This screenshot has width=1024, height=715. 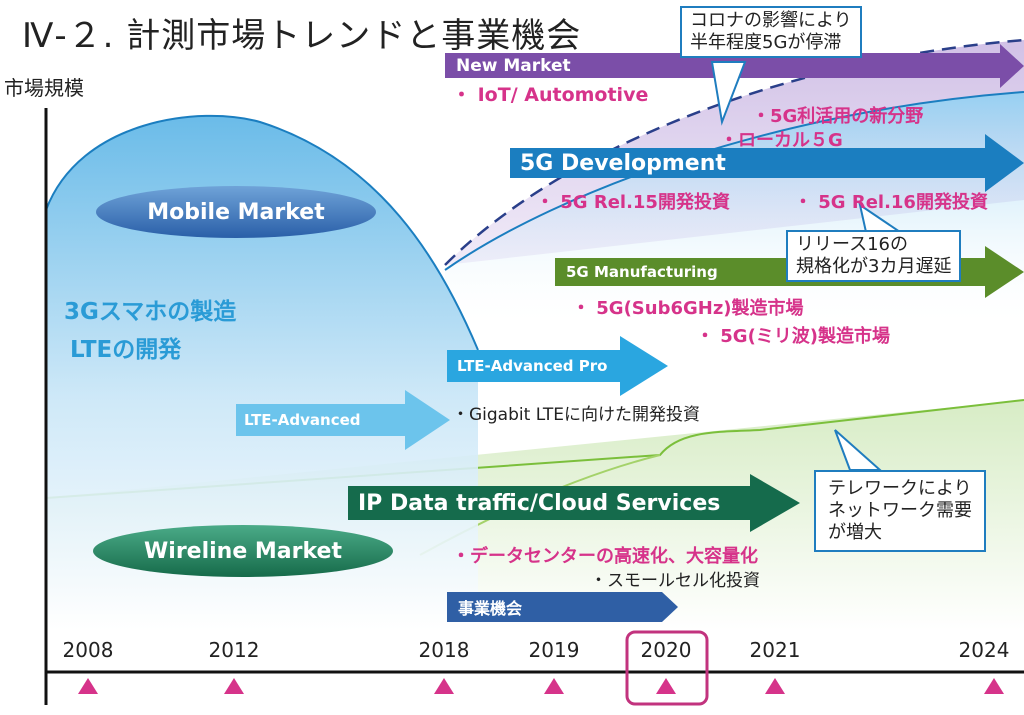 What do you see at coordinates (302, 36) in the screenshot?
I see `page-title: Ⅳ-２. 計測市場トレンドと事業機会` at bounding box center [302, 36].